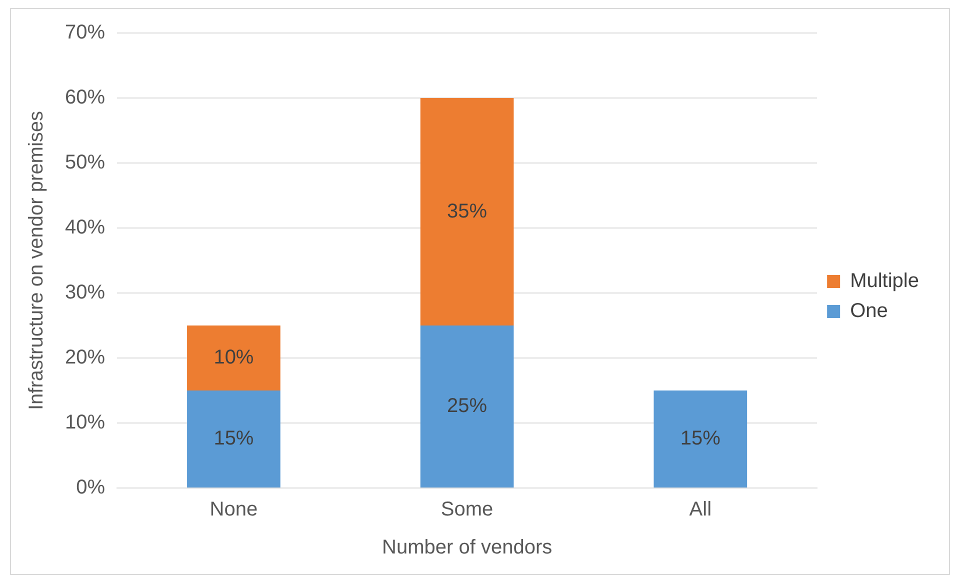 This screenshot has width=960, height=581. I want to click on y-tick-label: 70%, so click(85, 33).